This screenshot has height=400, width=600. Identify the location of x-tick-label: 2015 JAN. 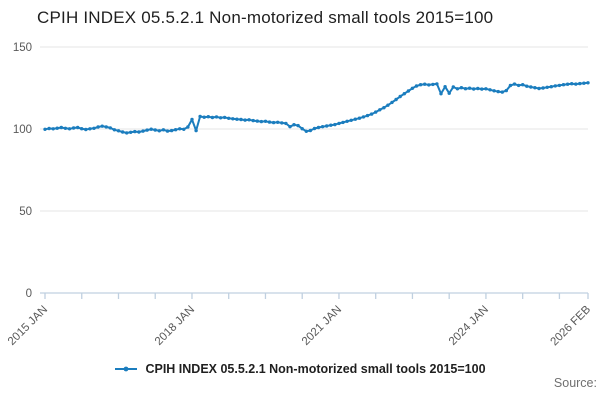
(28, 326).